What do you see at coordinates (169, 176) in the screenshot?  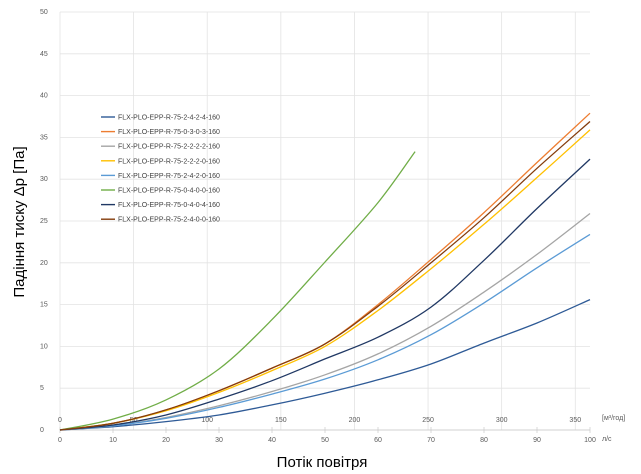 I see `legend-label-4: FLX-PLO-EPP-R-75-2-4-2-0-160` at bounding box center [169, 176].